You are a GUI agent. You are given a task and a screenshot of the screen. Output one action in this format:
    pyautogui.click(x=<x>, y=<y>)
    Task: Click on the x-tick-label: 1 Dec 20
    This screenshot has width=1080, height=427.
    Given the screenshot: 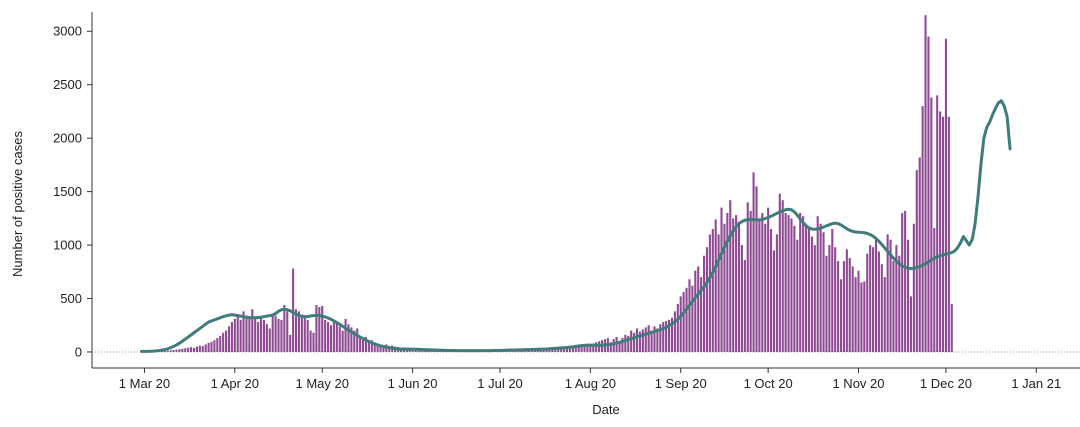 What is the action you would take?
    pyautogui.click(x=946, y=383)
    